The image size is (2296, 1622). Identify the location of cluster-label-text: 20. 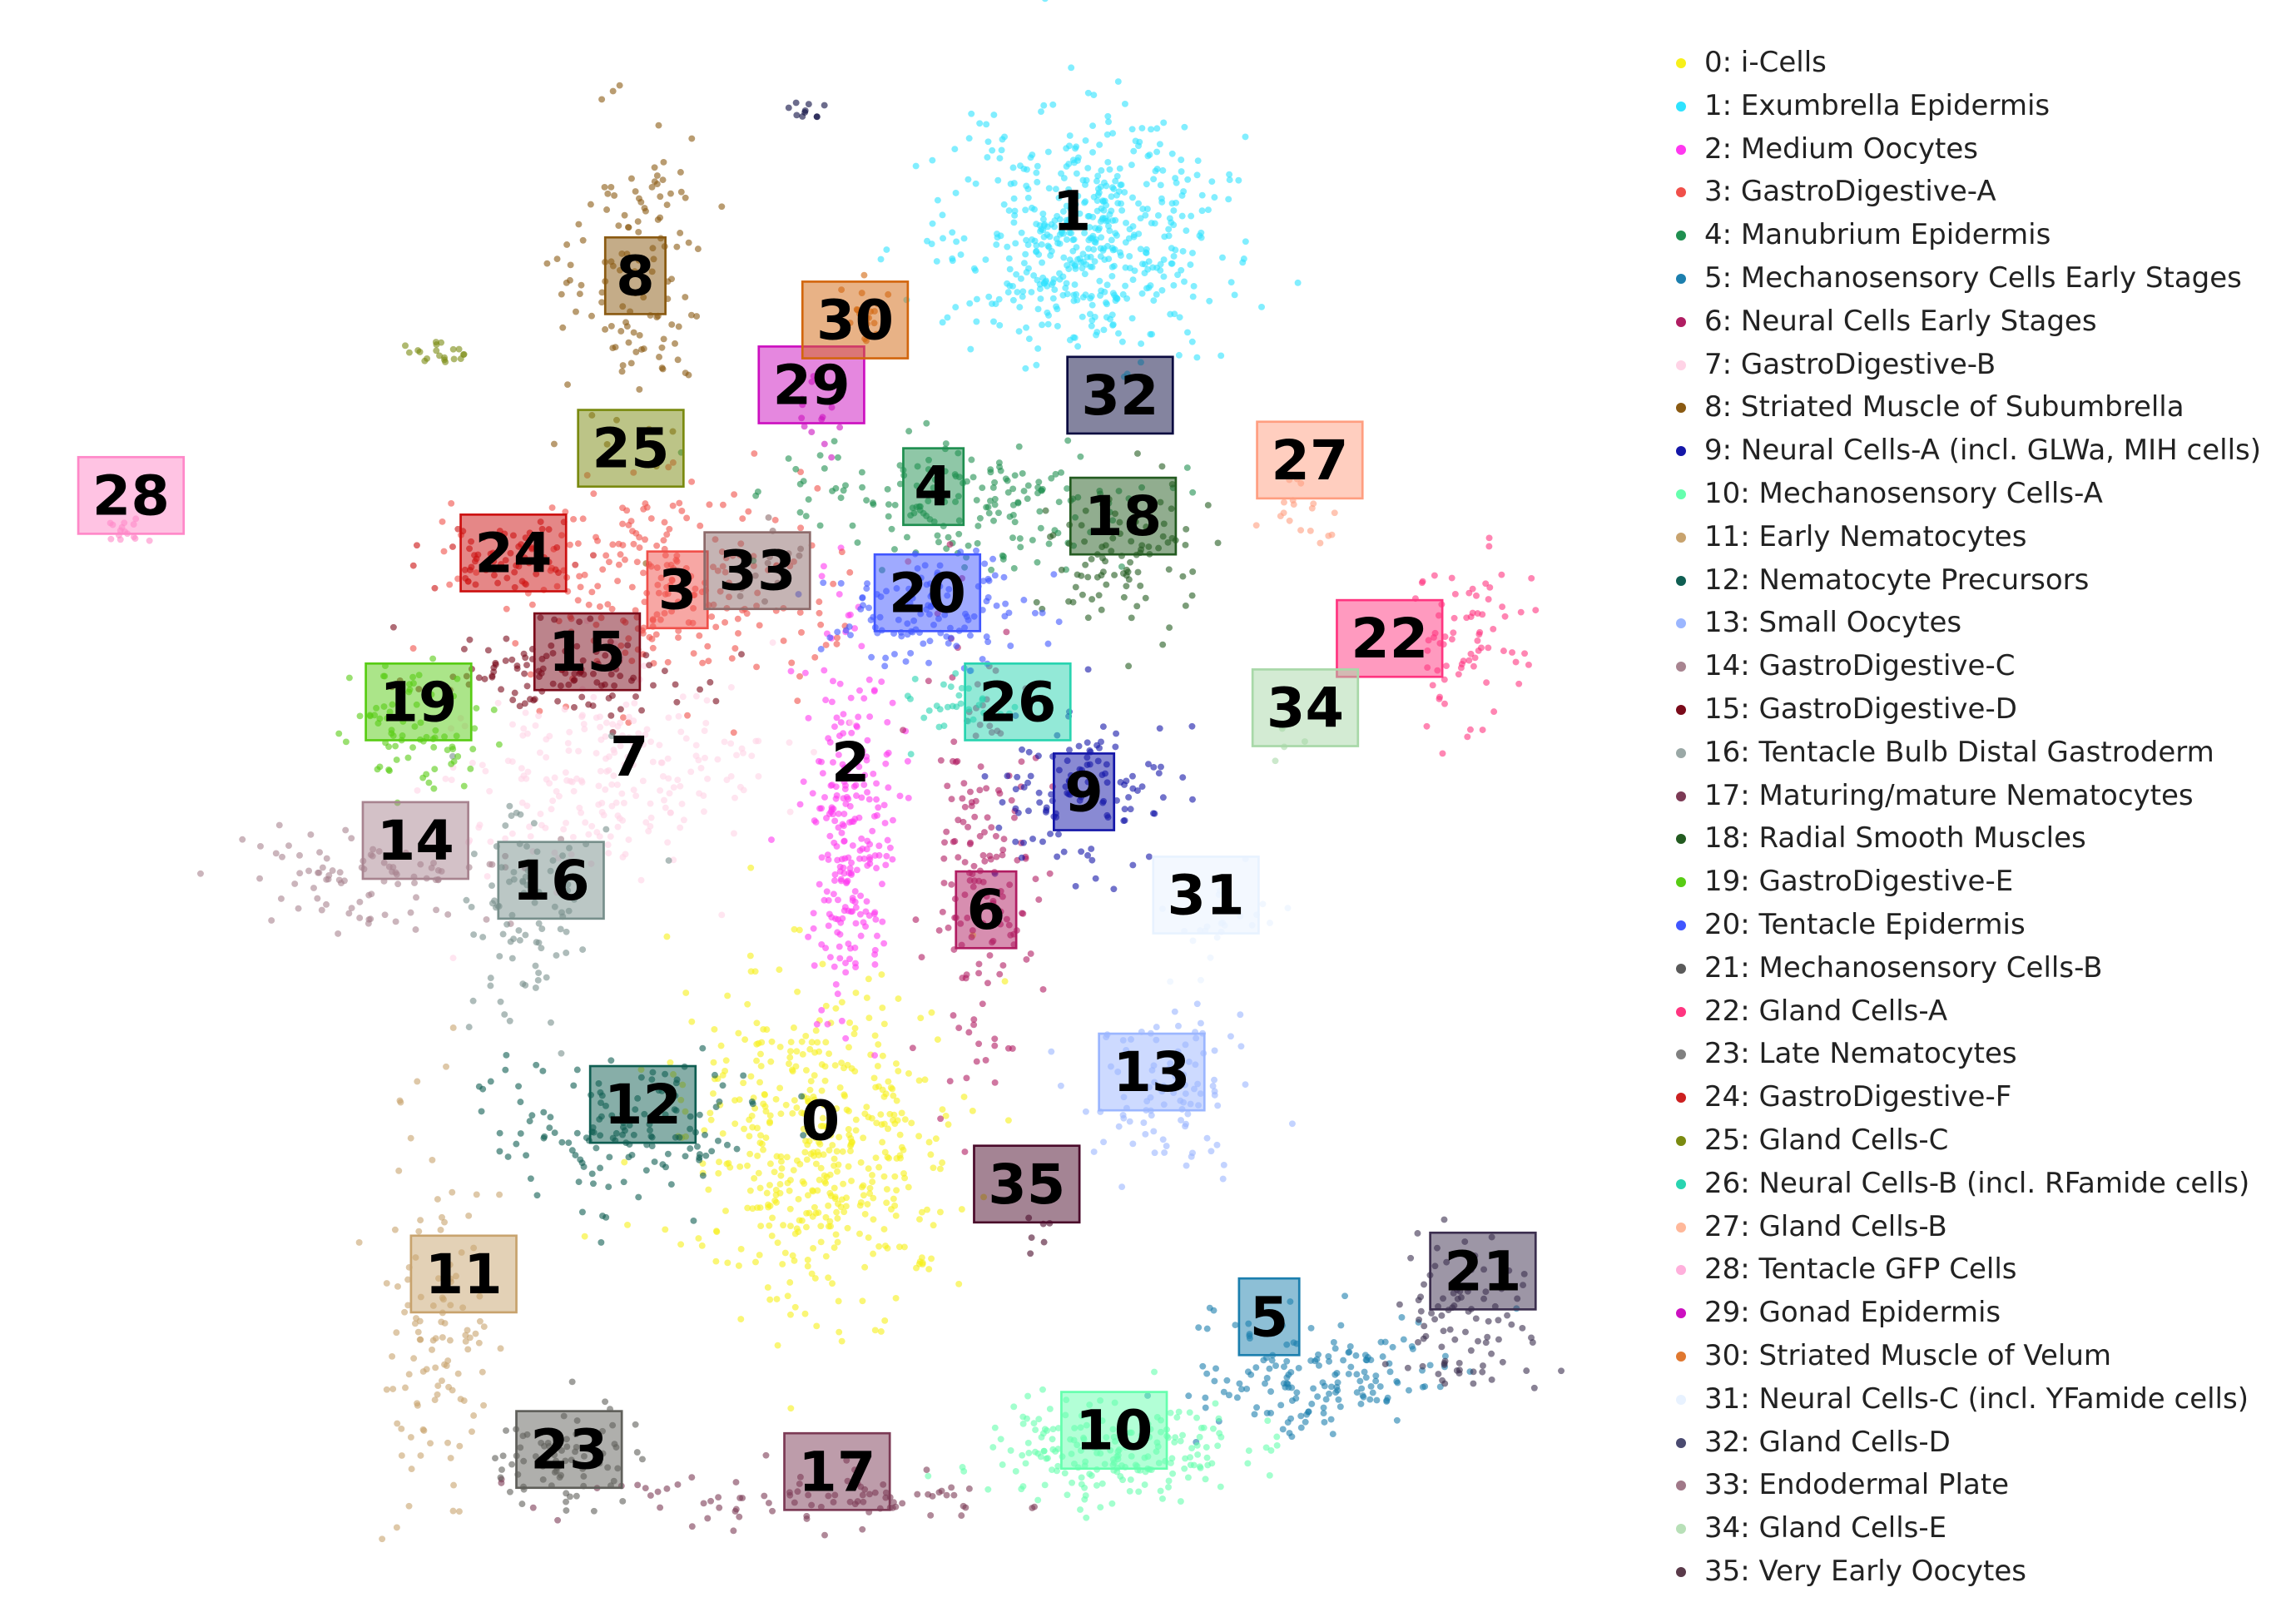
(928, 593).